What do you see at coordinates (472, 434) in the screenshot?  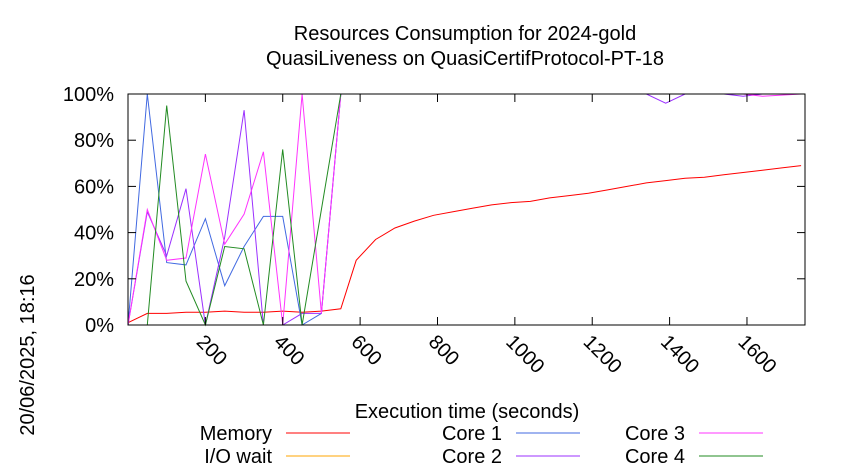 I see `legend-label-core-1: Core 1` at bounding box center [472, 434].